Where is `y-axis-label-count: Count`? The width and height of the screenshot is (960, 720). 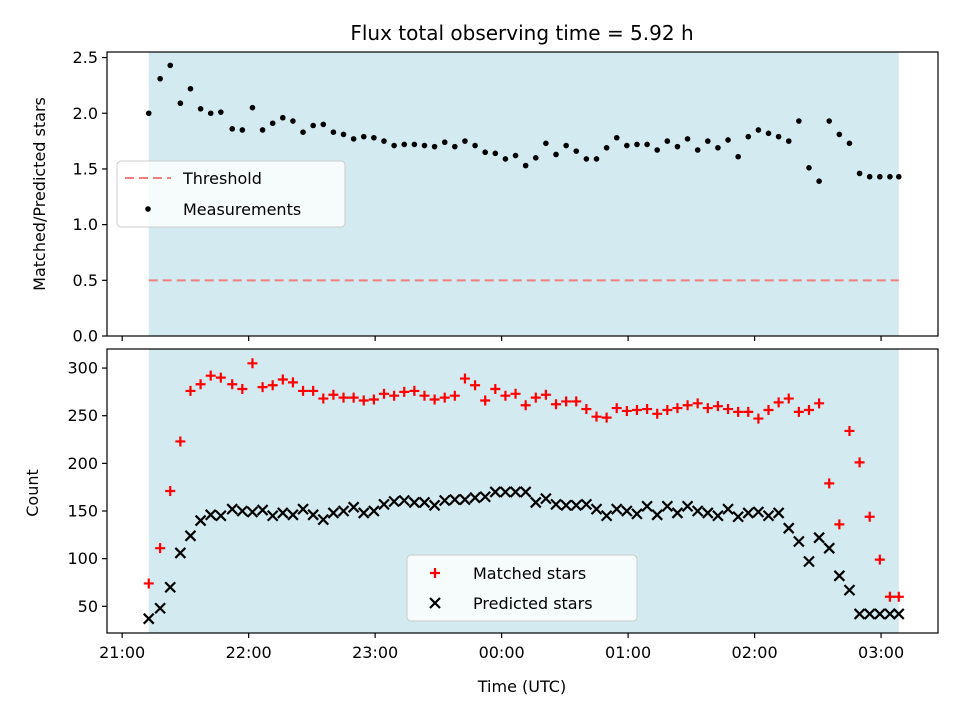
y-axis-label-count: Count is located at coordinates (32, 493).